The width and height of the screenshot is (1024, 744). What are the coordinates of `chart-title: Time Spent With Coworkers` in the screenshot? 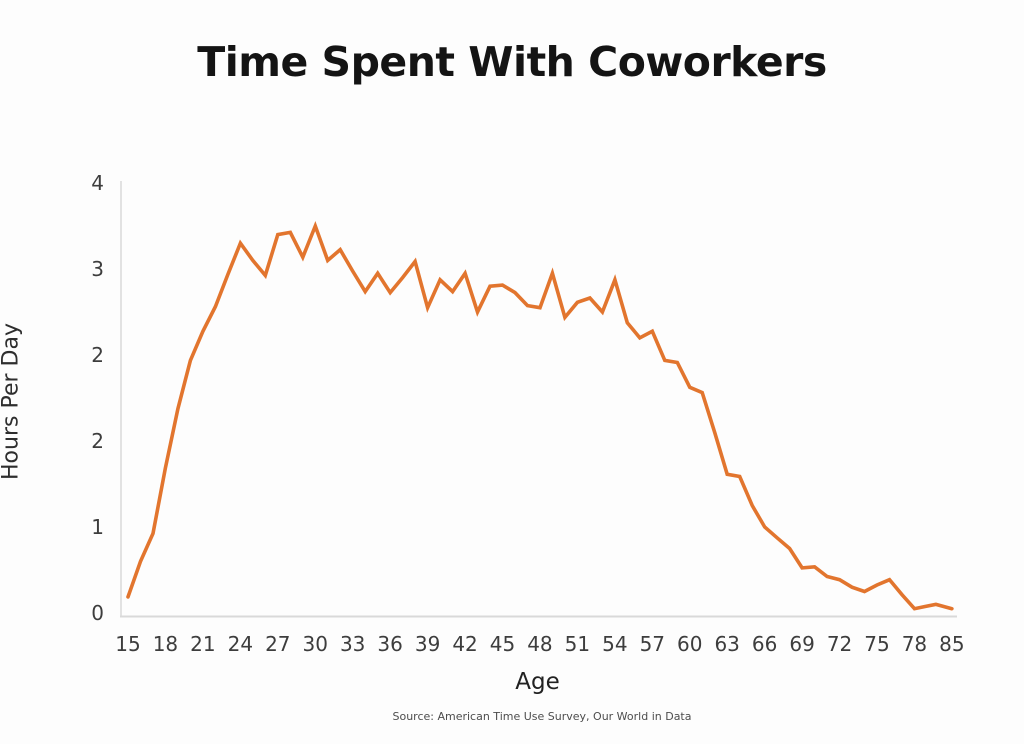 It's located at (512, 62).